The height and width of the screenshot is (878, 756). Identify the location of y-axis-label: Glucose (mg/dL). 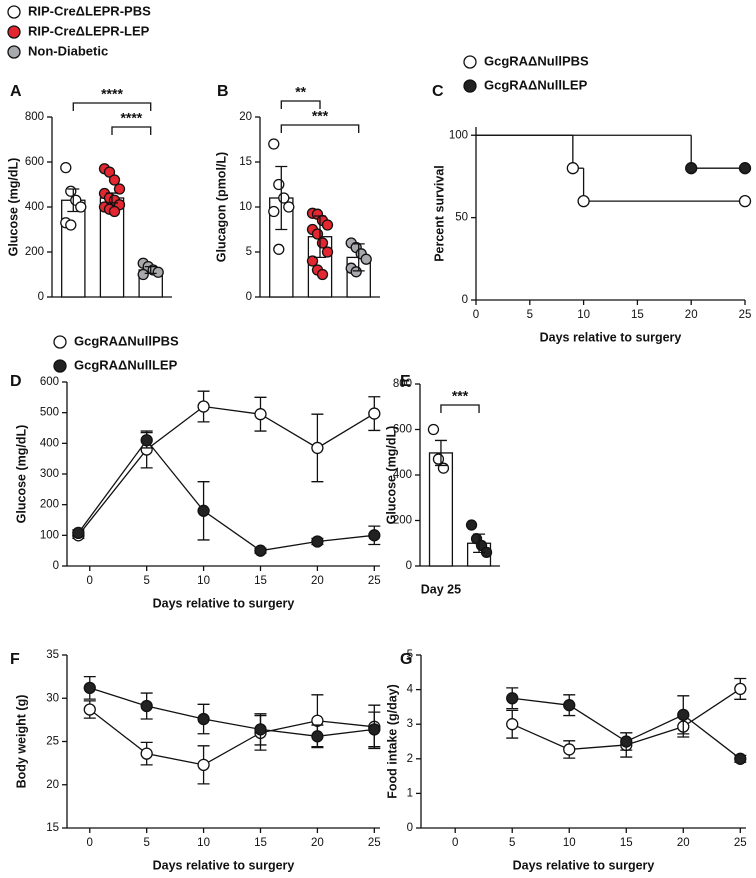
(391, 475).